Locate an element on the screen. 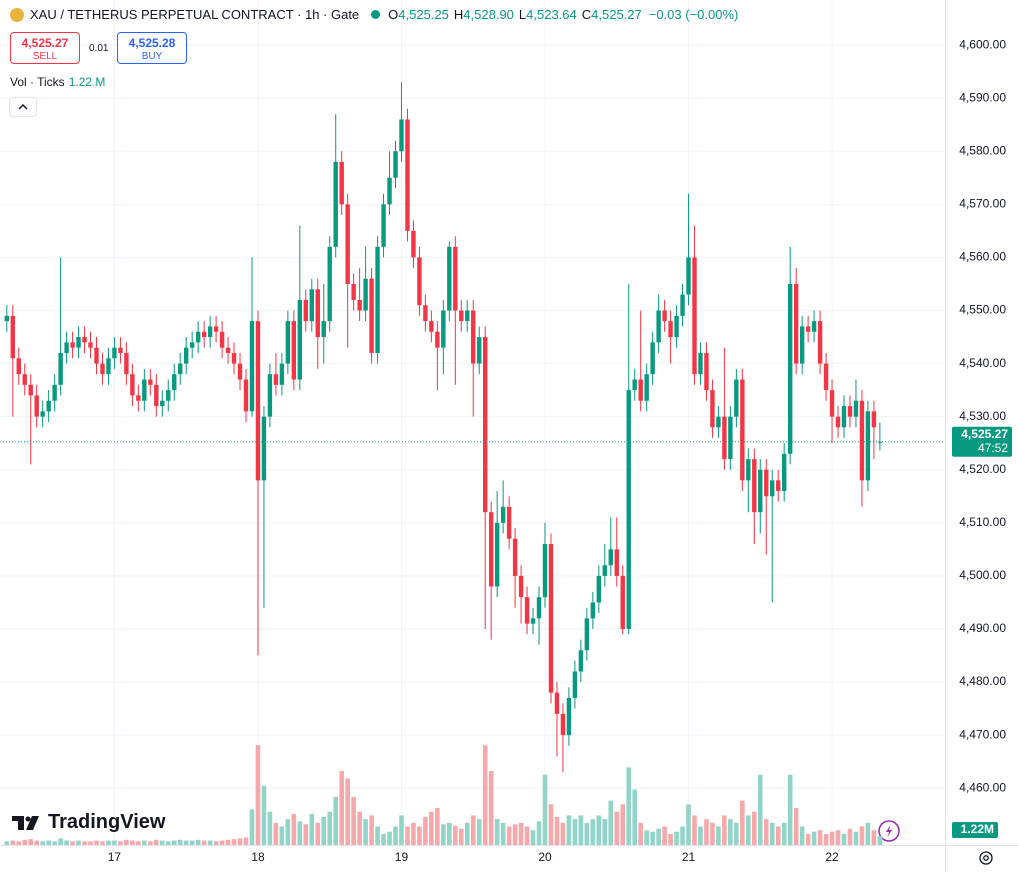 The image size is (1018, 872). collapse-button is located at coordinates (23, 107).